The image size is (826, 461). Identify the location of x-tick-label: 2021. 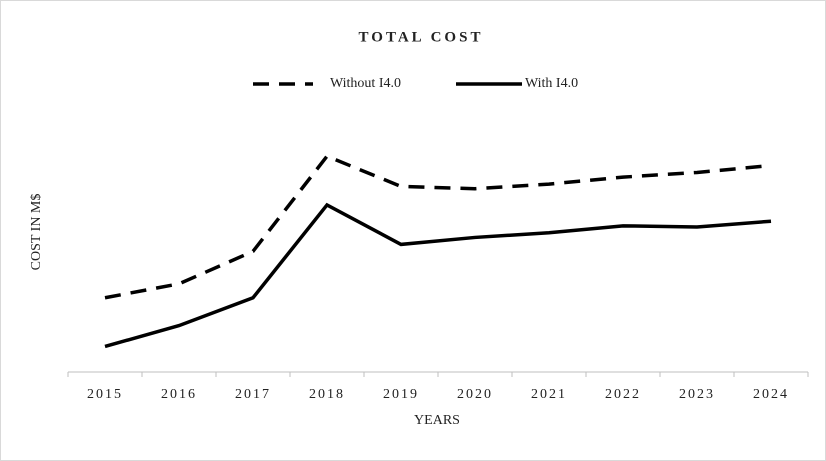
(549, 394).